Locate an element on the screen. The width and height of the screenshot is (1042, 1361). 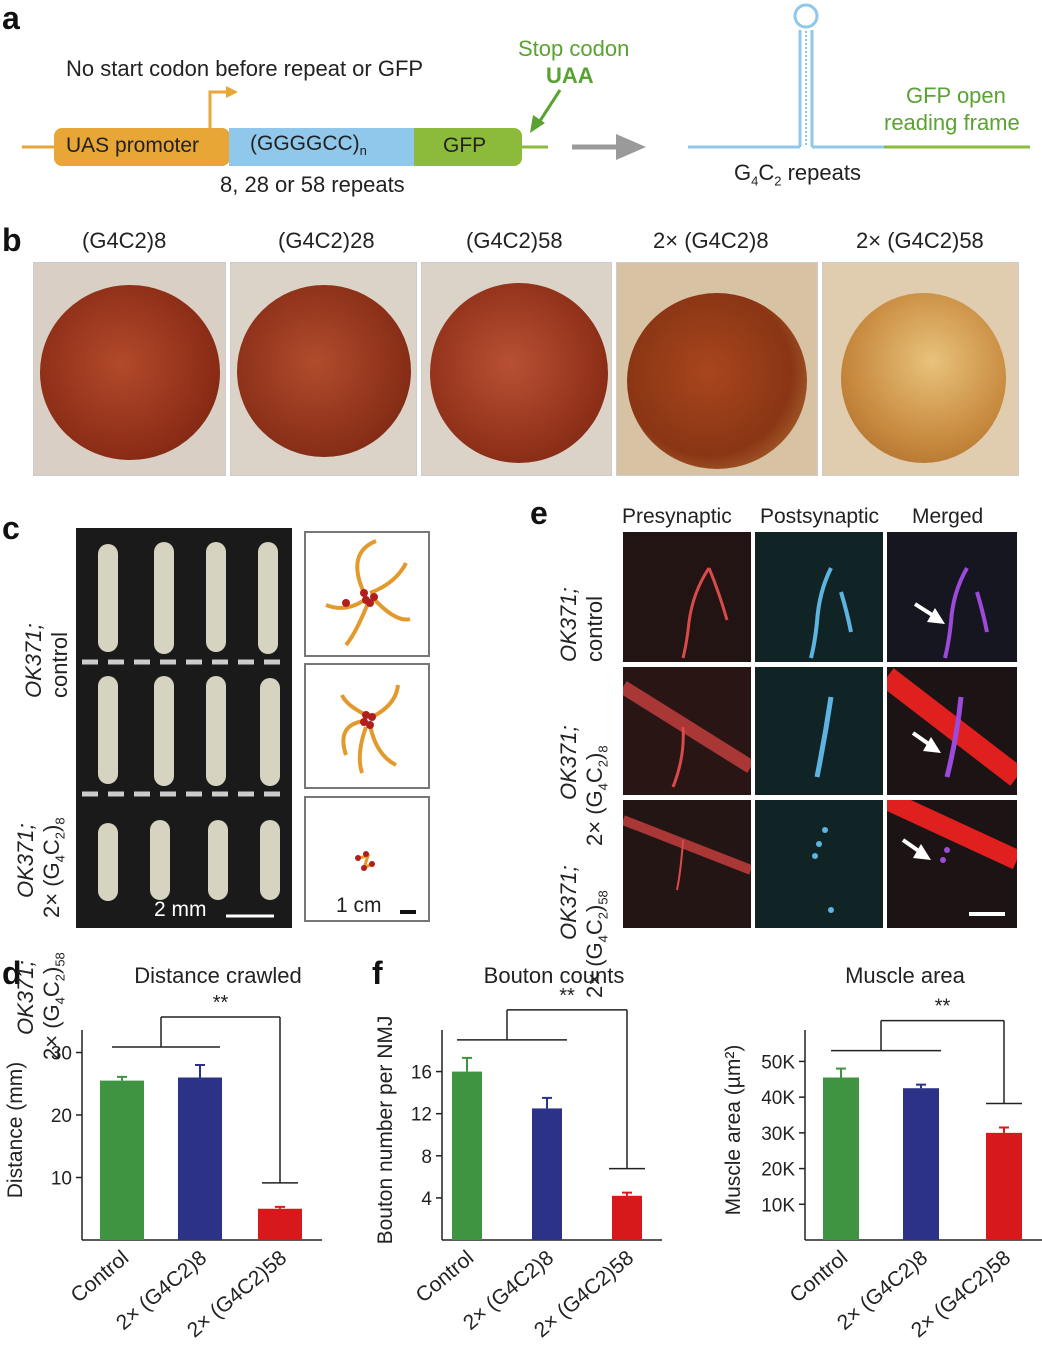
uas-label: UAS promoter is located at coordinates (133, 145).